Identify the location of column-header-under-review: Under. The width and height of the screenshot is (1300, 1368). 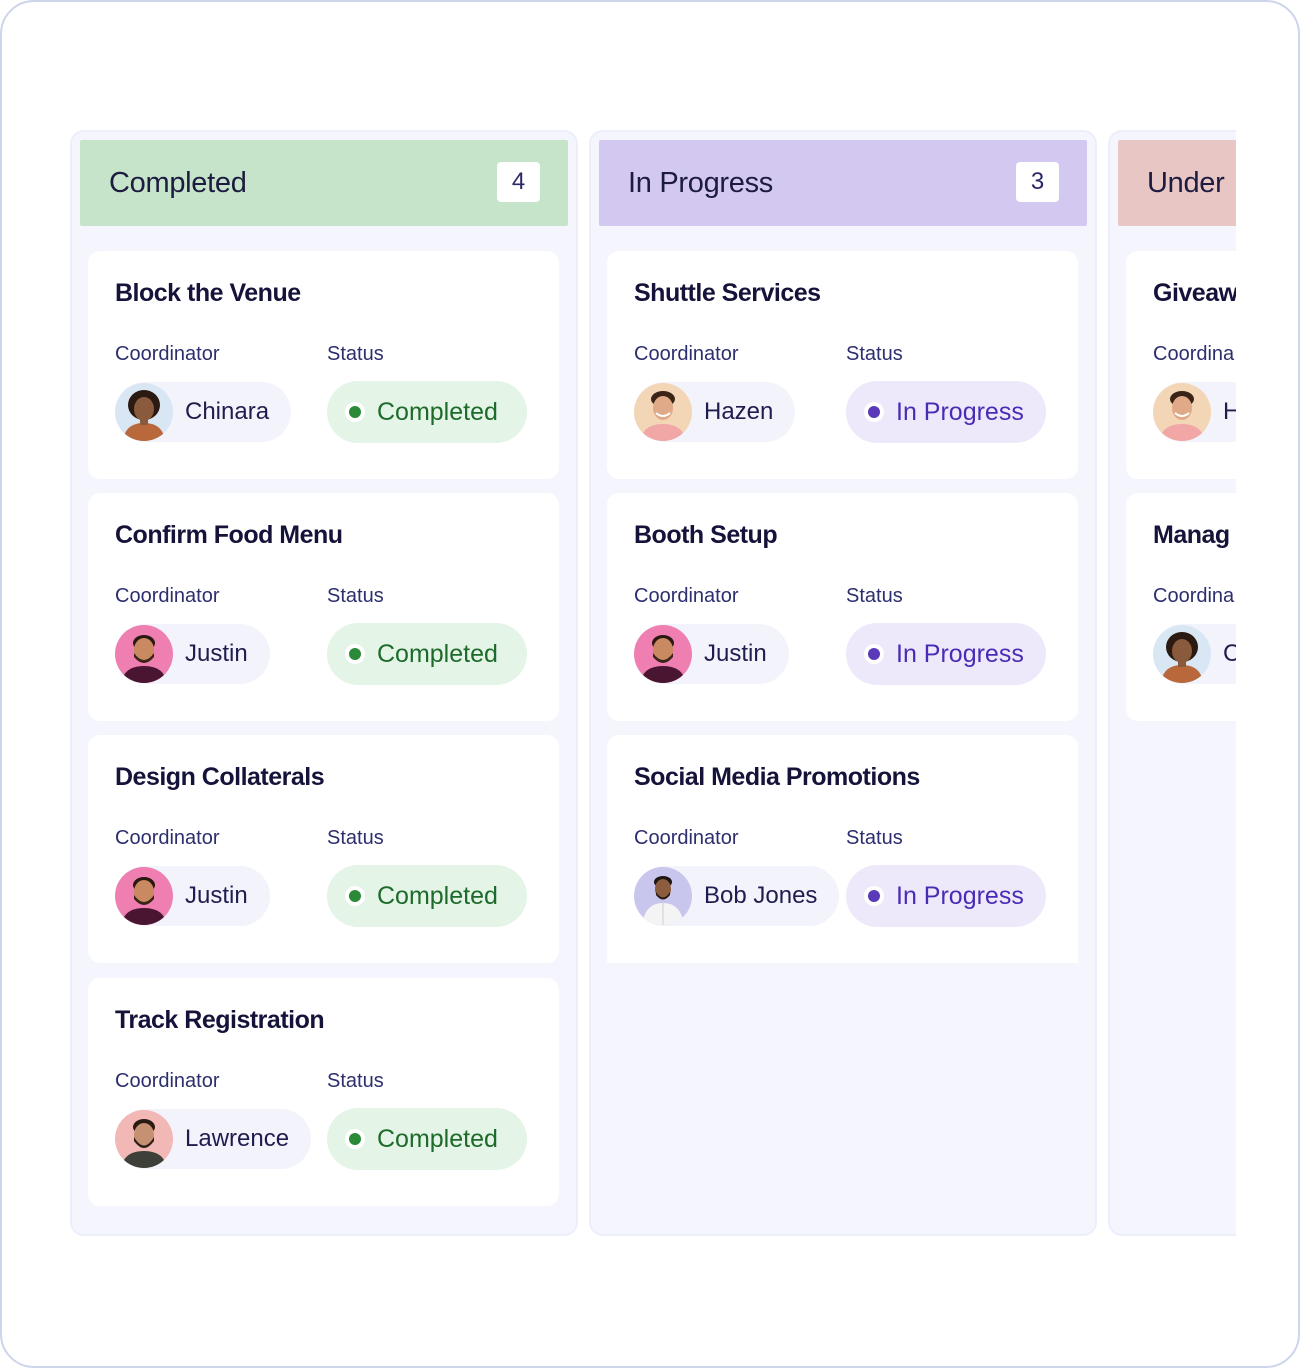
(1177, 183).